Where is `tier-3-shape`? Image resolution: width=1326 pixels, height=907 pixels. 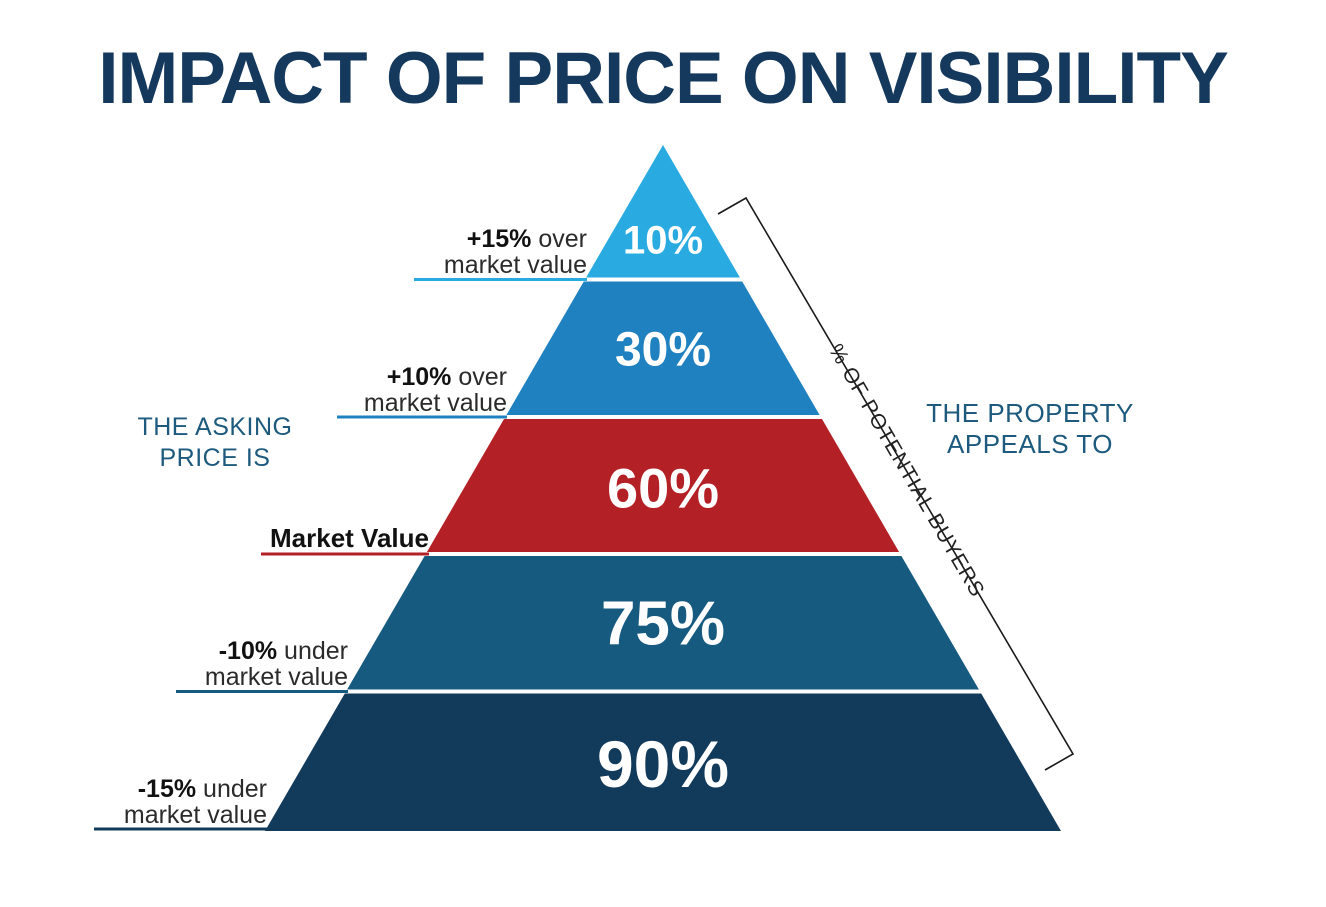 tier-3-shape is located at coordinates (663, 485).